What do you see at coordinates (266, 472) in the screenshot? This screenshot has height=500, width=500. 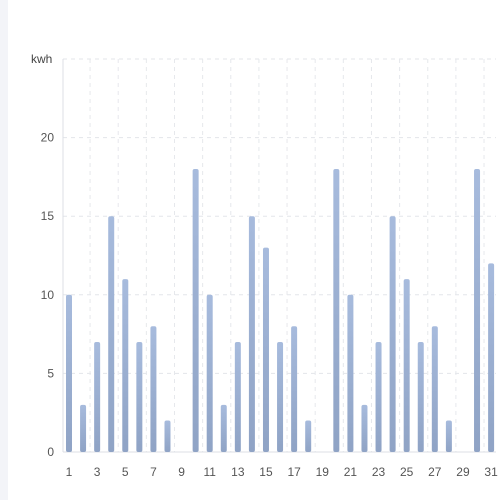 I see `x-tick-label: 15` at bounding box center [266, 472].